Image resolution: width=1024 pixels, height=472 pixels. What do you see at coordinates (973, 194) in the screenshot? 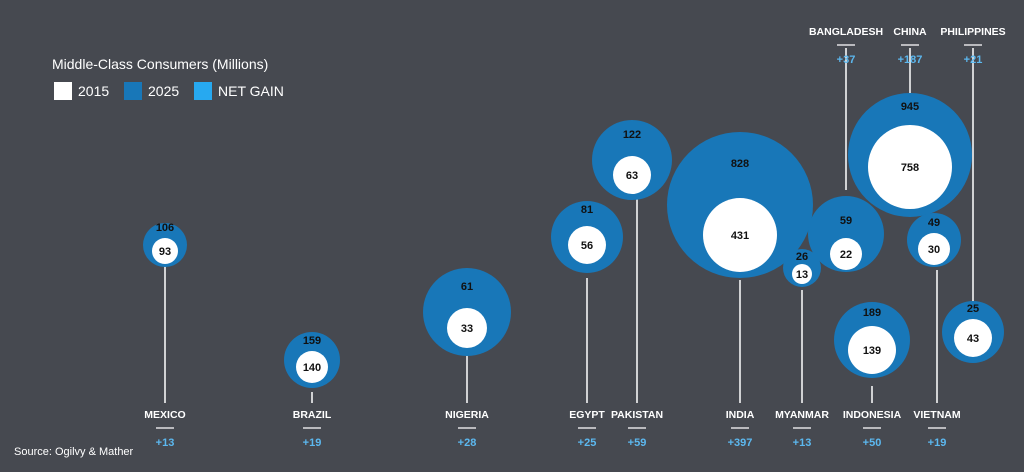
I see `country-group-philippines: 25 43 PHILIPPINES +21` at bounding box center [973, 194].